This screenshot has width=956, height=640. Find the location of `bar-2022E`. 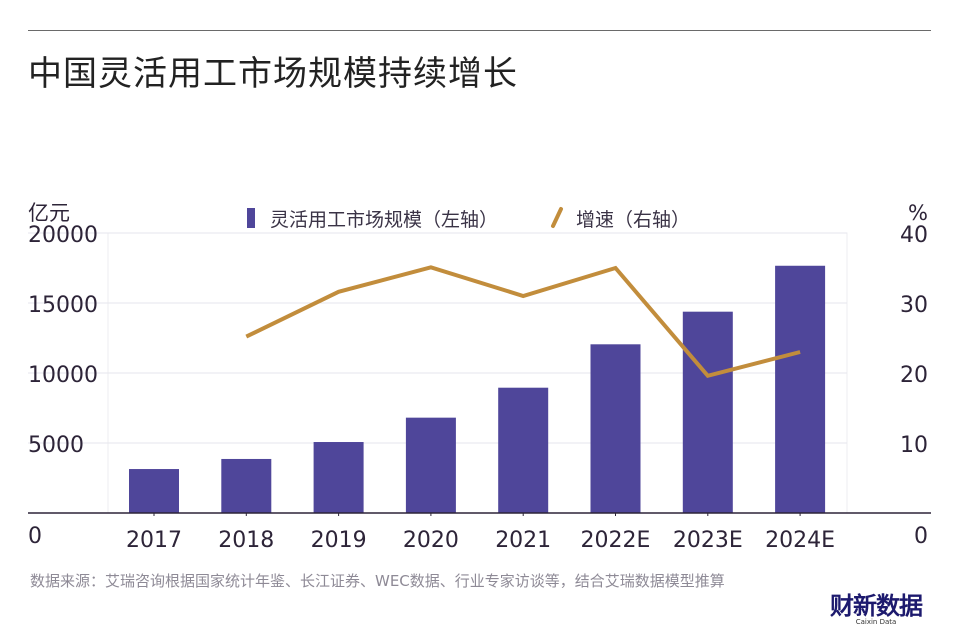

bar-2022E is located at coordinates (615, 428).